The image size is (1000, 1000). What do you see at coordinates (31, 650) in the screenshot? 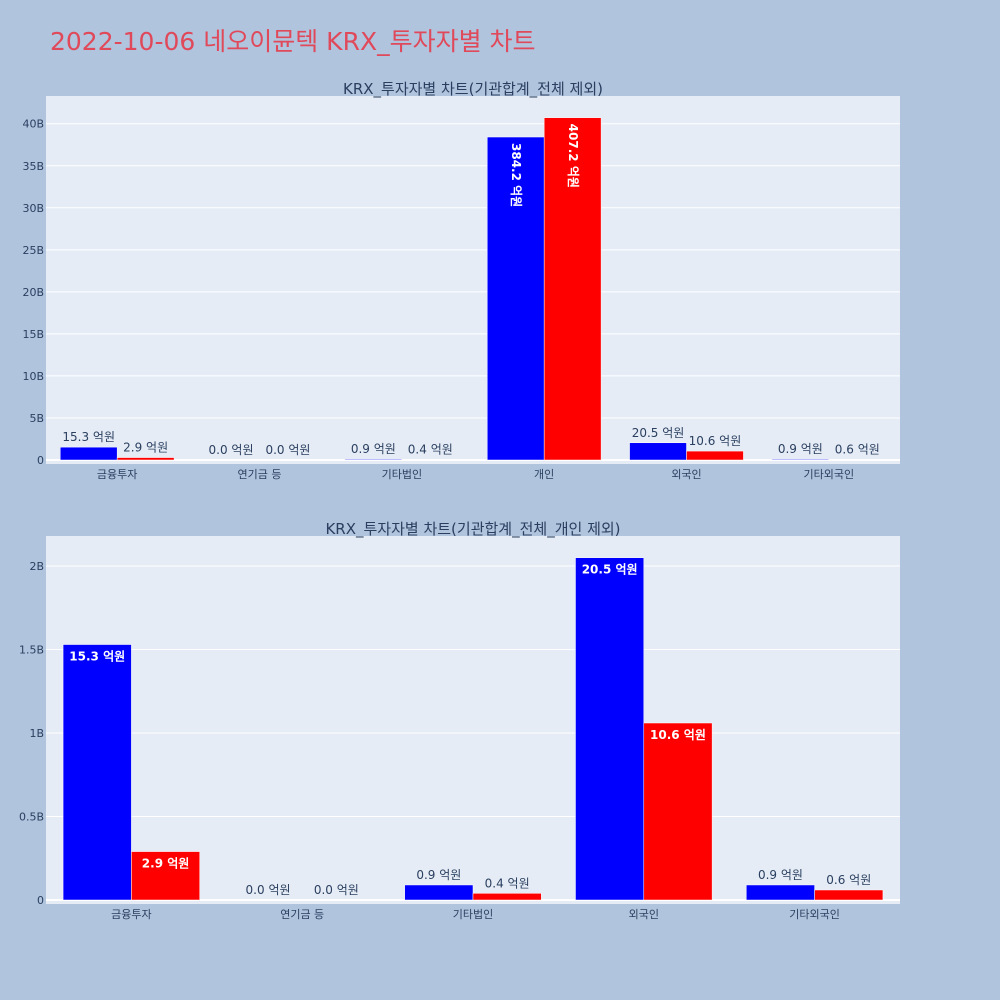
I see `y-tick-label: 1.5B` at bounding box center [31, 650].